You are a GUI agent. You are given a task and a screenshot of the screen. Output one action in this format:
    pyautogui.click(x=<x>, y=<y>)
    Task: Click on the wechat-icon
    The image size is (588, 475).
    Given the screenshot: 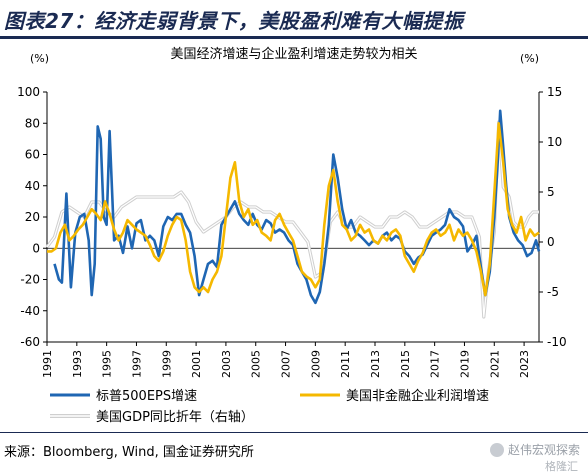 What is the action you would take?
    pyautogui.click(x=496, y=449)
    